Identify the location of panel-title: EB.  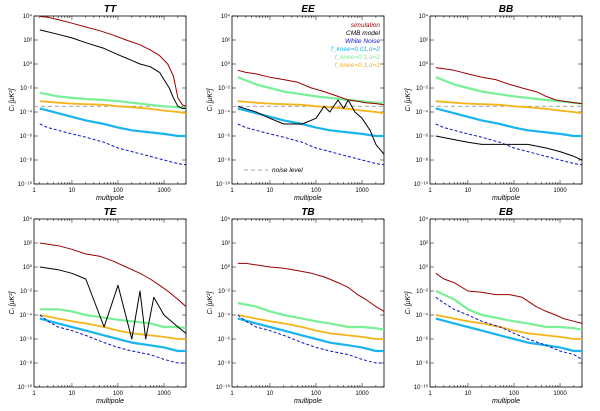
(506, 212).